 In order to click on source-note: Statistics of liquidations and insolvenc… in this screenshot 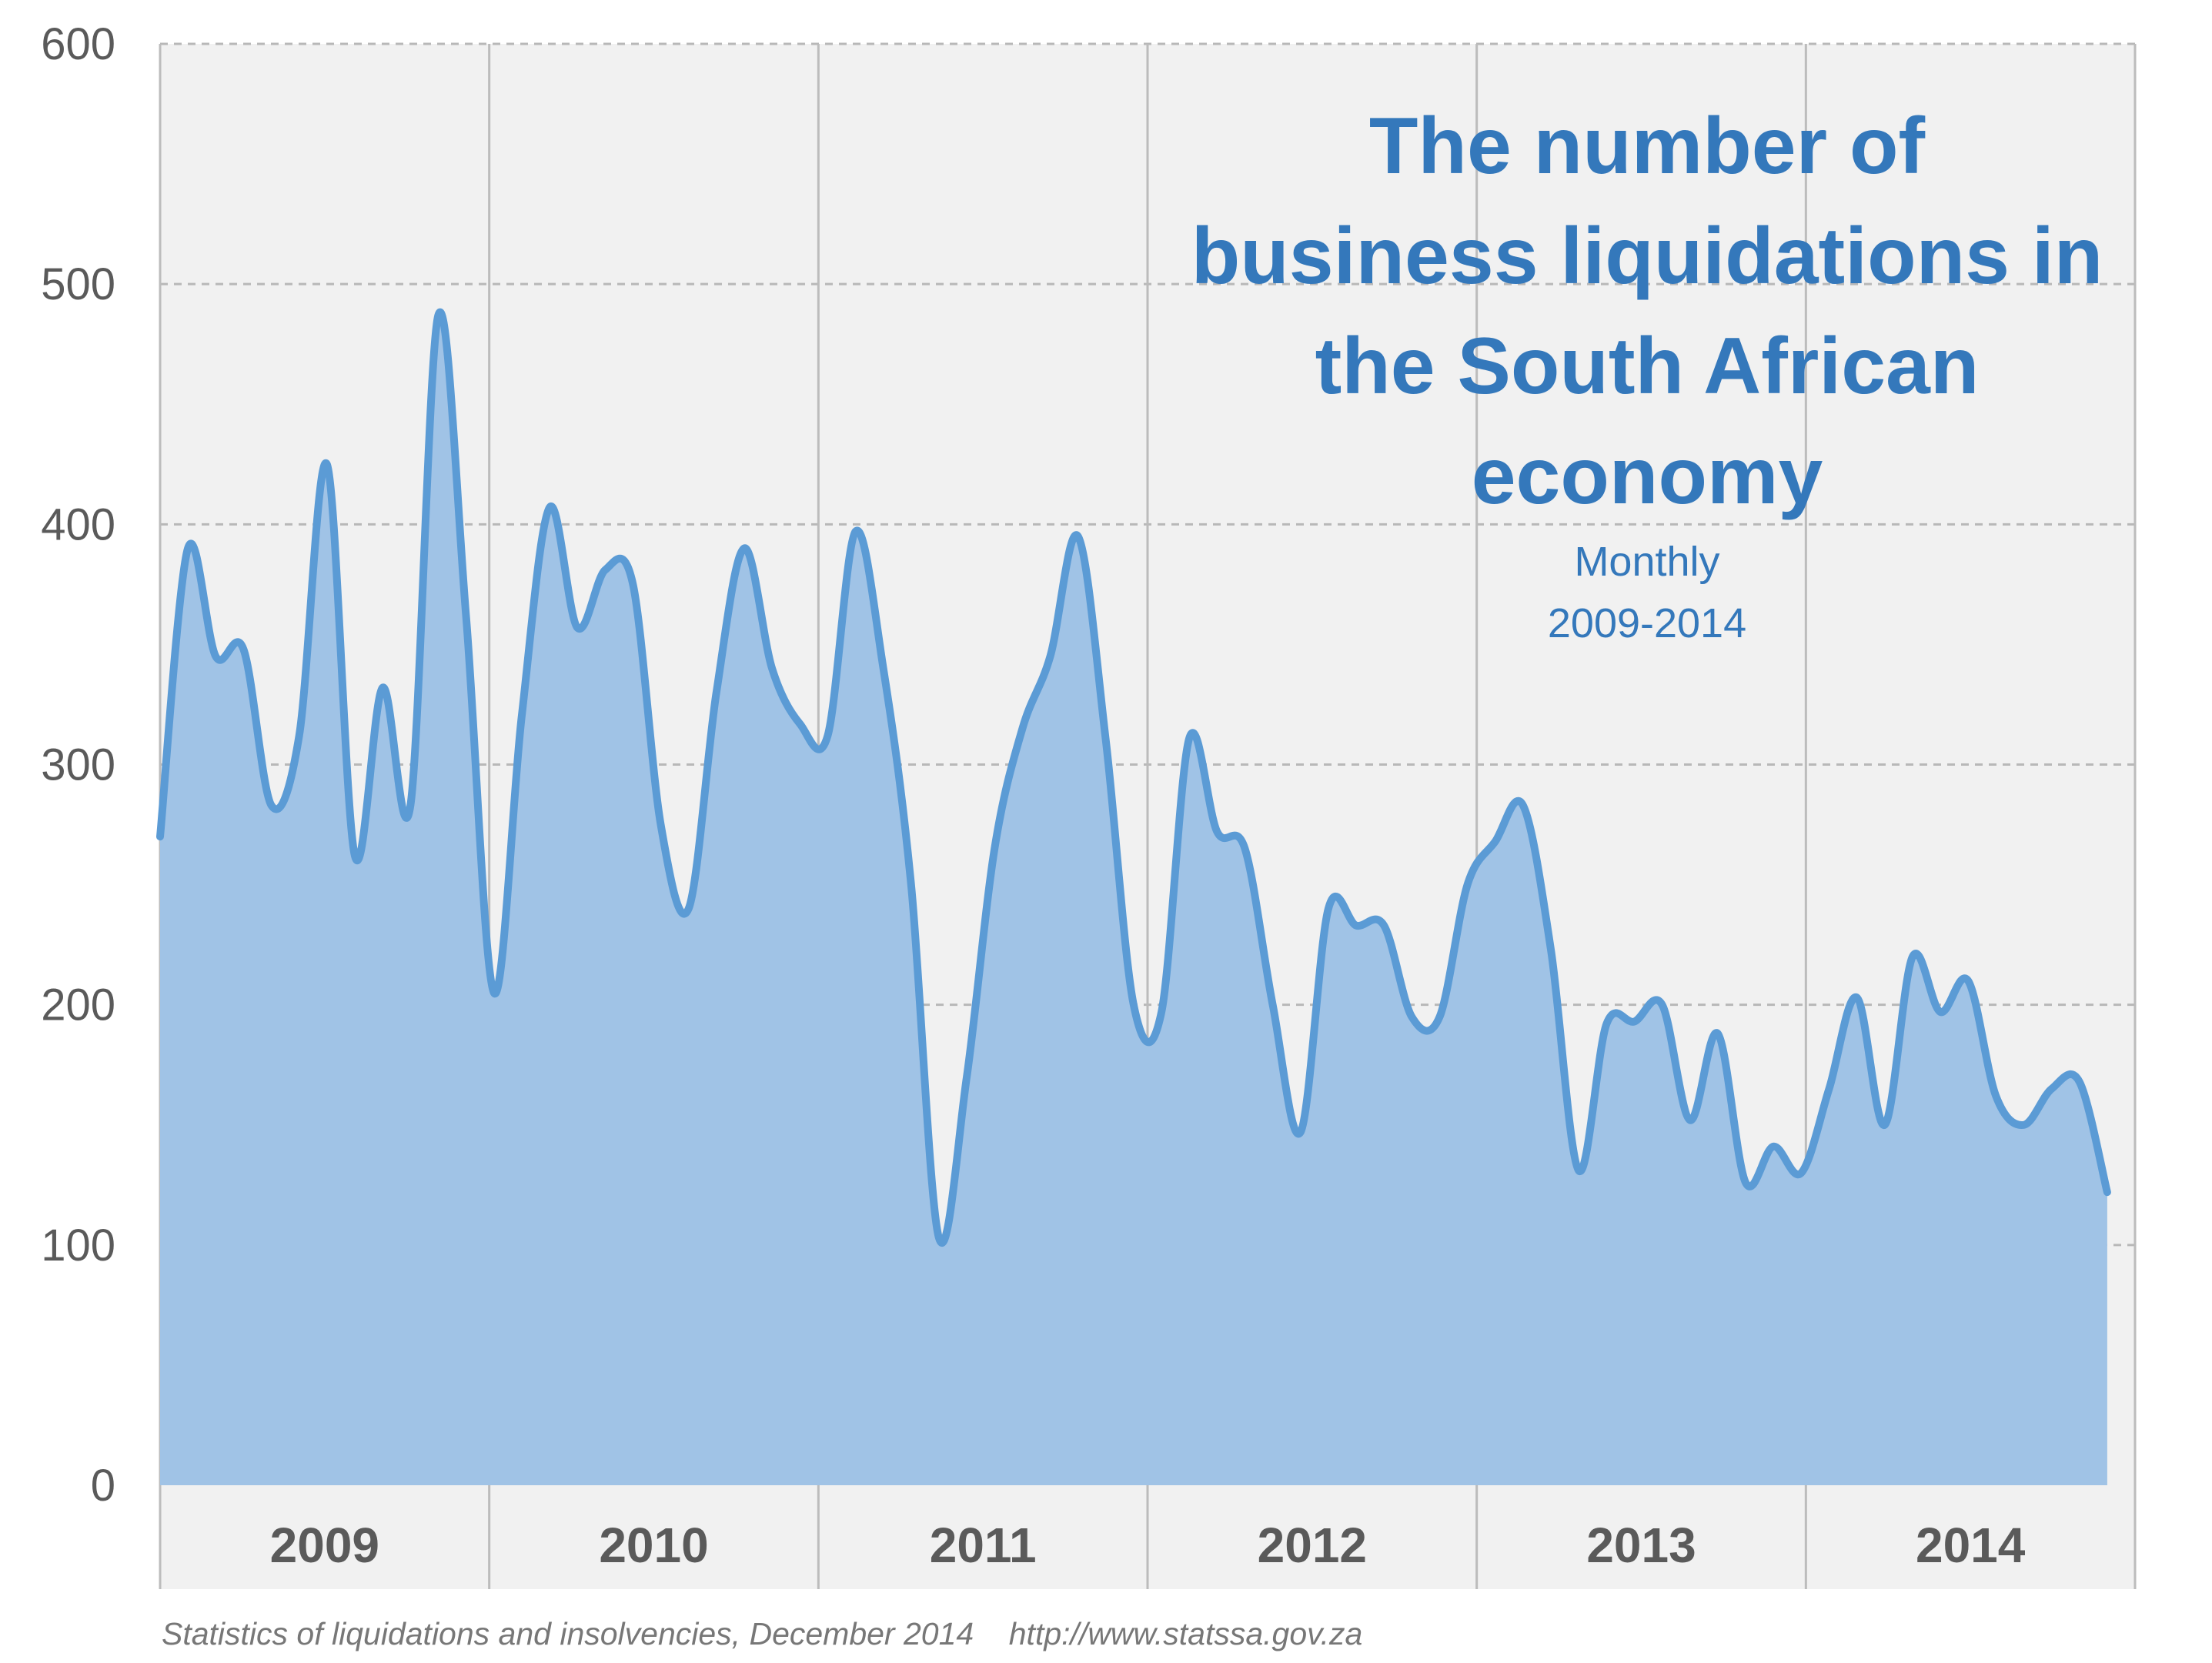, I will do `click(762, 1633)`.